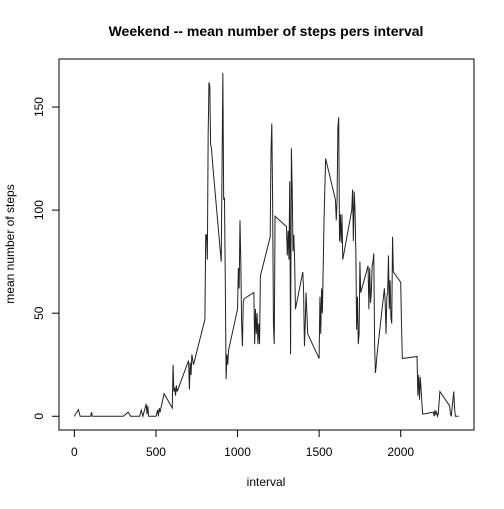 This screenshot has height=509, width=504. Describe the element at coordinates (39, 107) in the screenshot. I see `y-tick-label: 150` at that location.